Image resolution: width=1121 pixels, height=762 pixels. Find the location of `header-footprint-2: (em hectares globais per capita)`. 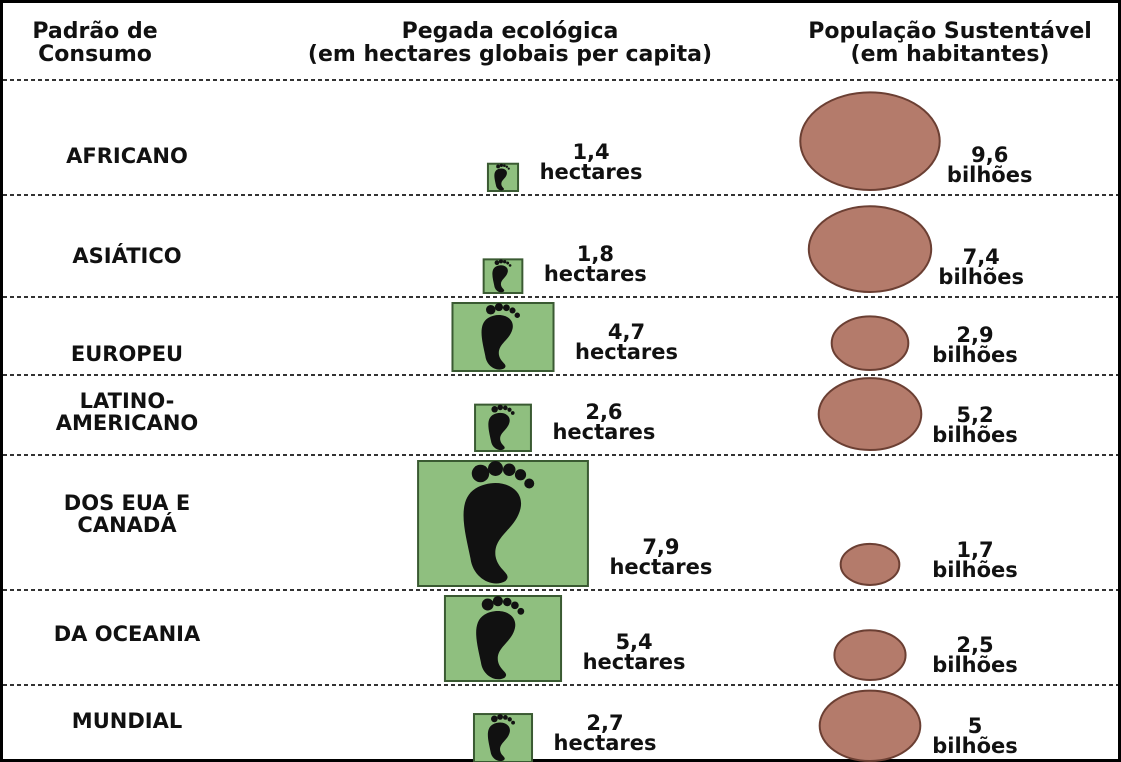

header-footprint-2: (em hectares globais per capita) is located at coordinates (510, 54).